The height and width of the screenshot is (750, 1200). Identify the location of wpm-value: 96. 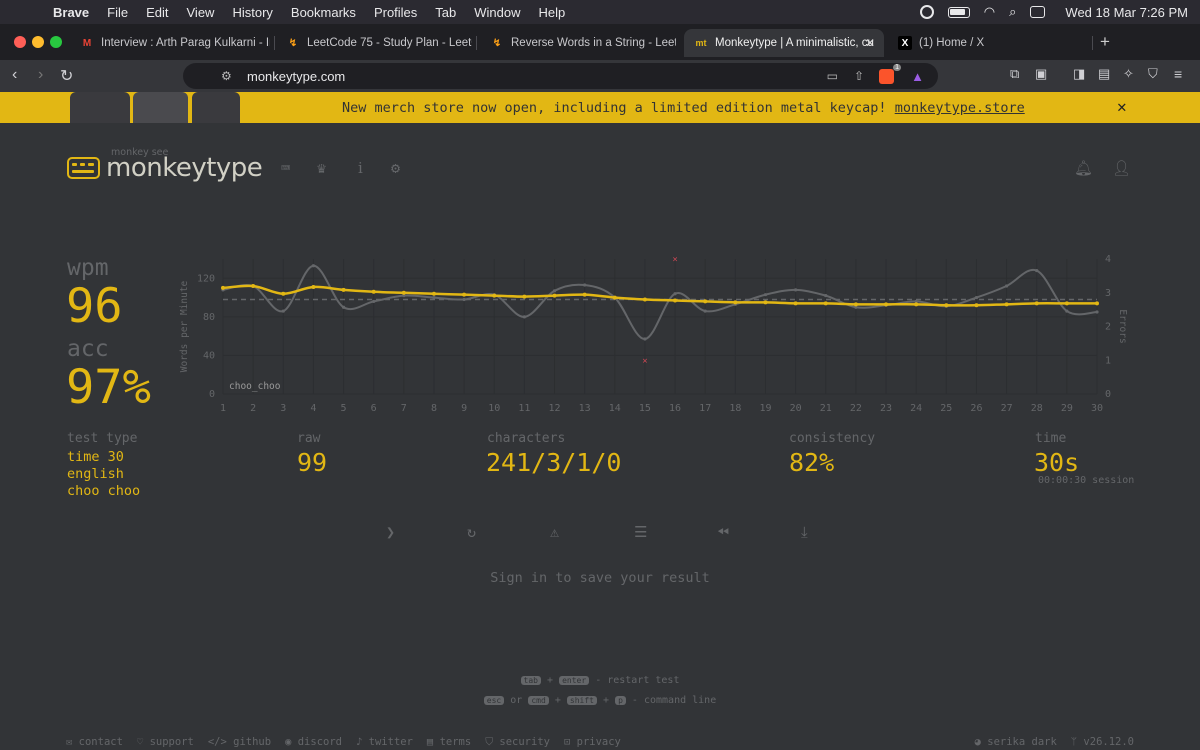
(94, 306).